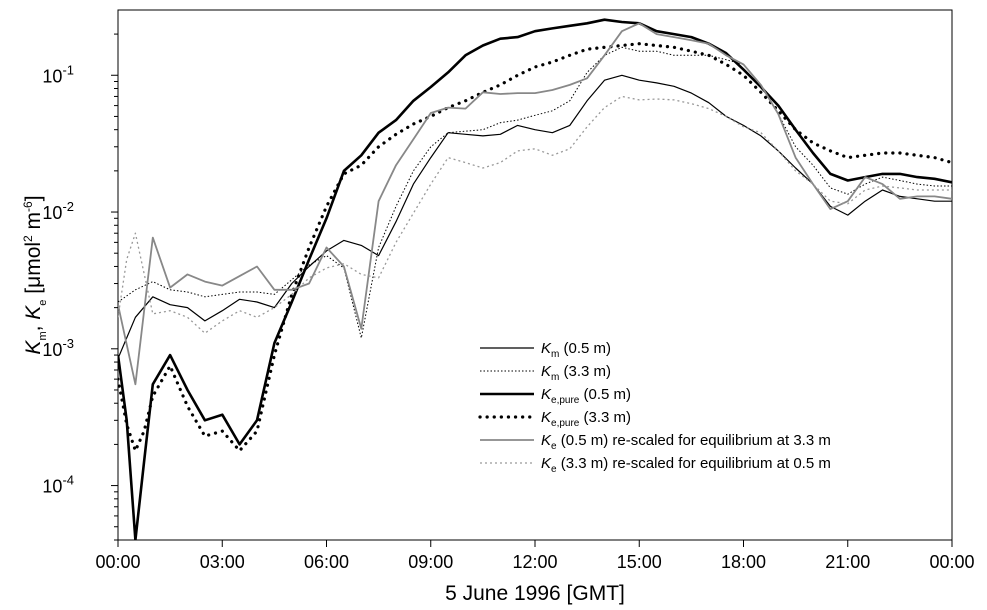  Describe the element at coordinates (28, 206) in the screenshot. I see `y-axis-title-unit-sup2: -6` at that location.